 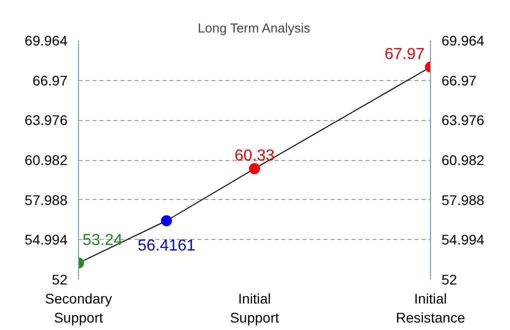 What do you see at coordinates (463, 120) in the screenshot?
I see `y2-tick-label: 63.976` at bounding box center [463, 120].